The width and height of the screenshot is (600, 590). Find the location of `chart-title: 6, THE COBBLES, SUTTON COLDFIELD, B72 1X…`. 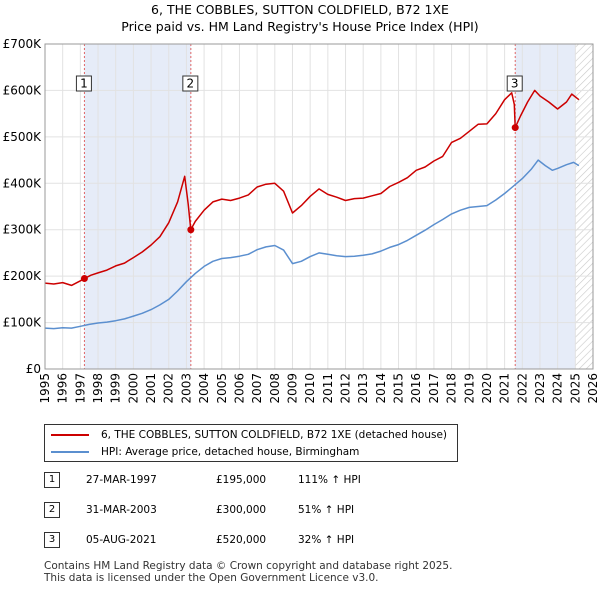

chart-title: 6, THE COBBLES, SUTTON COLDFIELD, B72 1X… is located at coordinates (300, 9).